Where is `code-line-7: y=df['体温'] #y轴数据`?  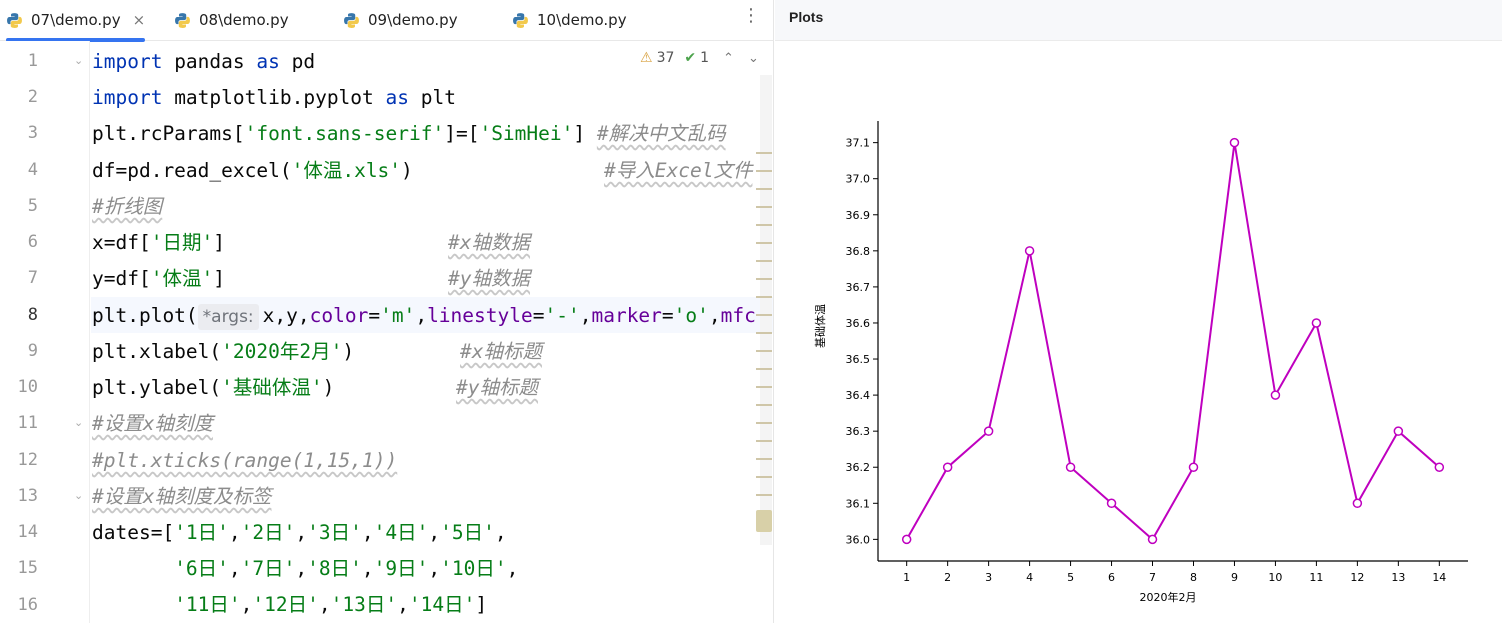 code-line-7: y=df['体温'] #y轴数据 is located at coordinates (311, 278).